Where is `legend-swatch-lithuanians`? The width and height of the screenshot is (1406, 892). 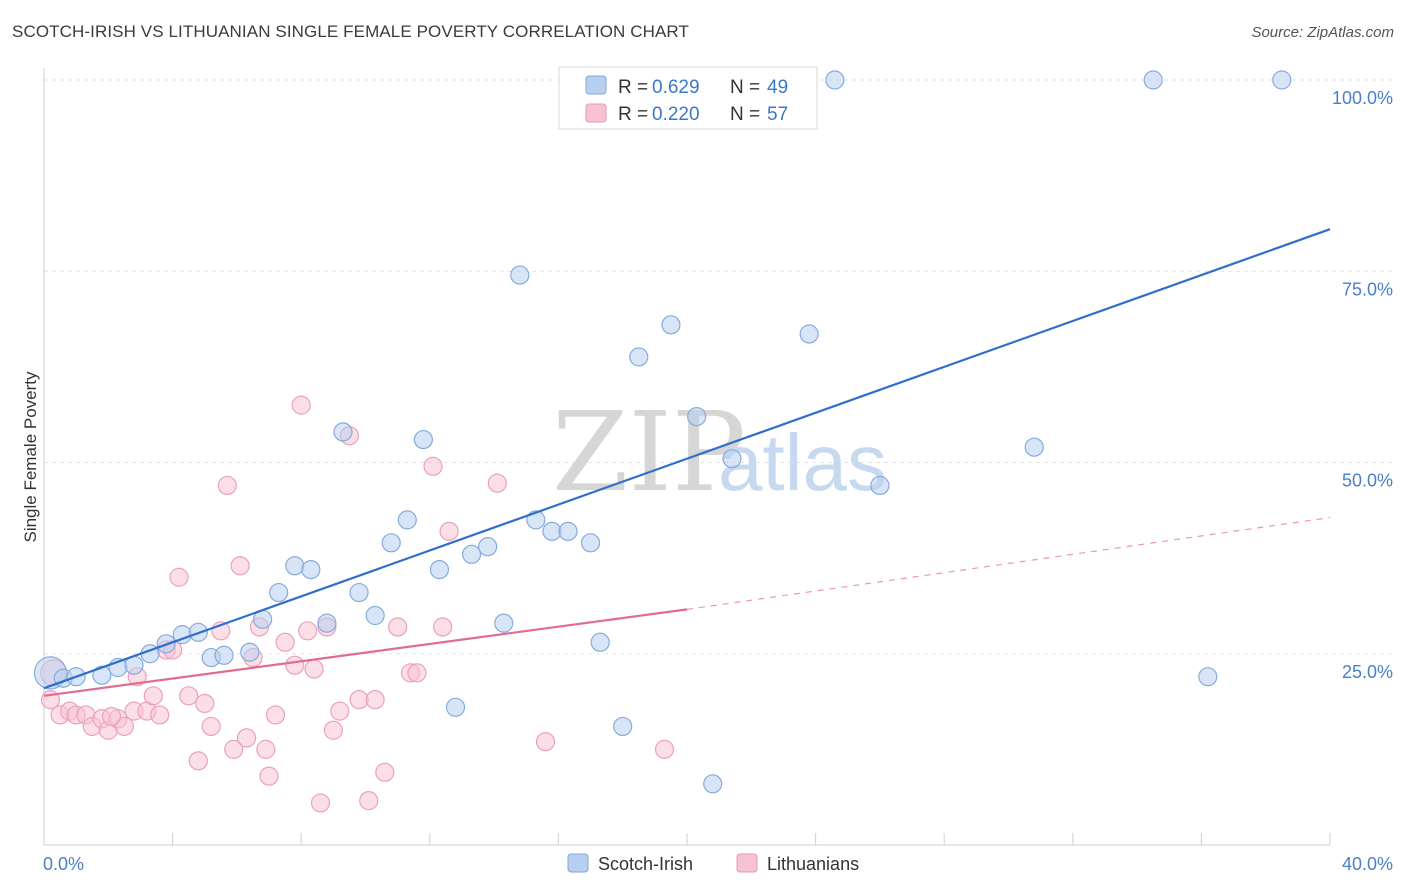 legend-swatch-lithuanians is located at coordinates (596, 113).